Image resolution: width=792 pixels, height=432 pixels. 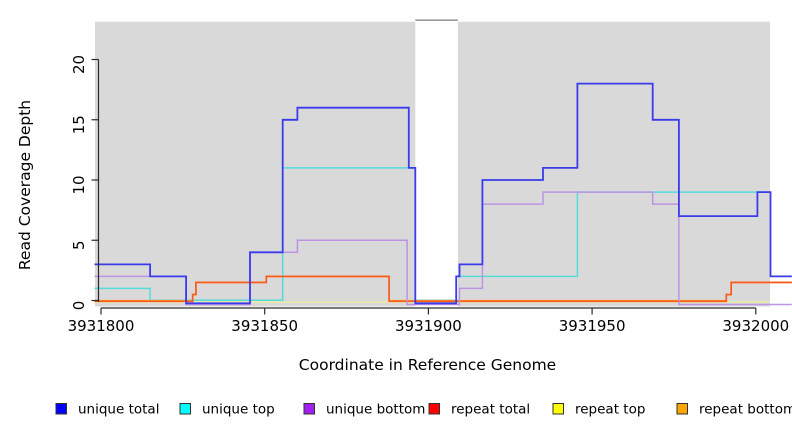 What do you see at coordinates (61, 409) in the screenshot?
I see `legend-swatch-unique-total` at bounding box center [61, 409].